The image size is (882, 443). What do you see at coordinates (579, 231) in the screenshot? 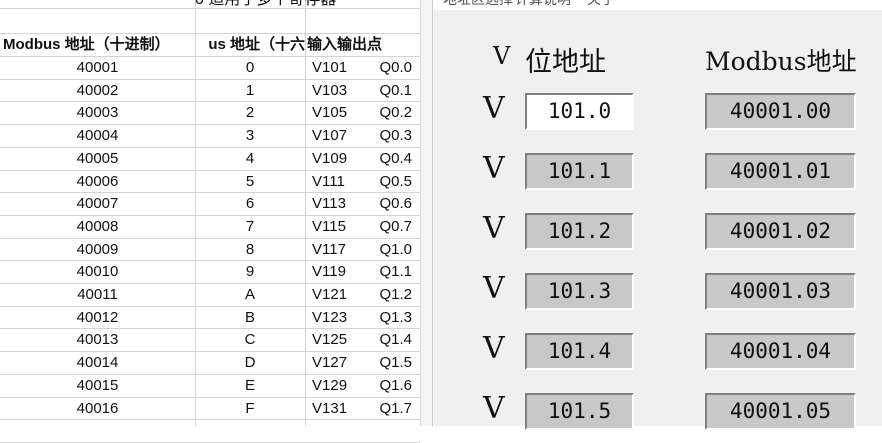
I see `v-address-field: 101.2` at bounding box center [579, 231].